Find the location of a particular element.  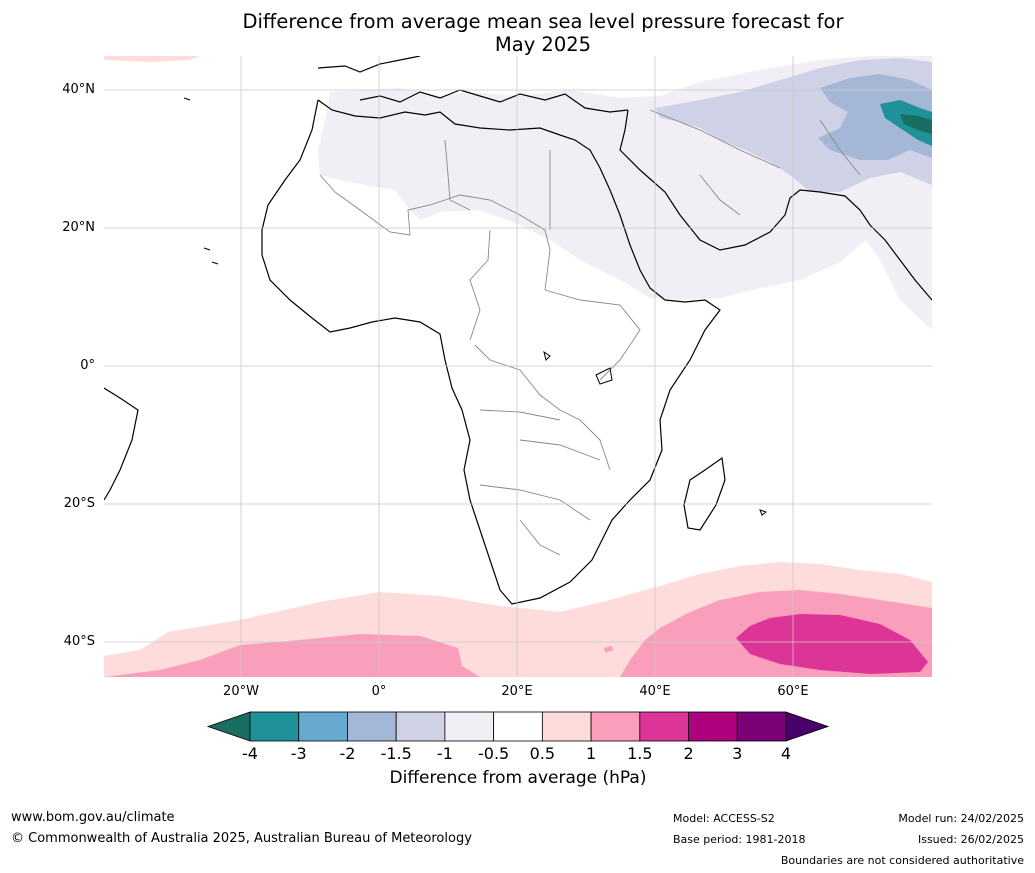

colorbar-tick-label: 2 is located at coordinates (688, 753).